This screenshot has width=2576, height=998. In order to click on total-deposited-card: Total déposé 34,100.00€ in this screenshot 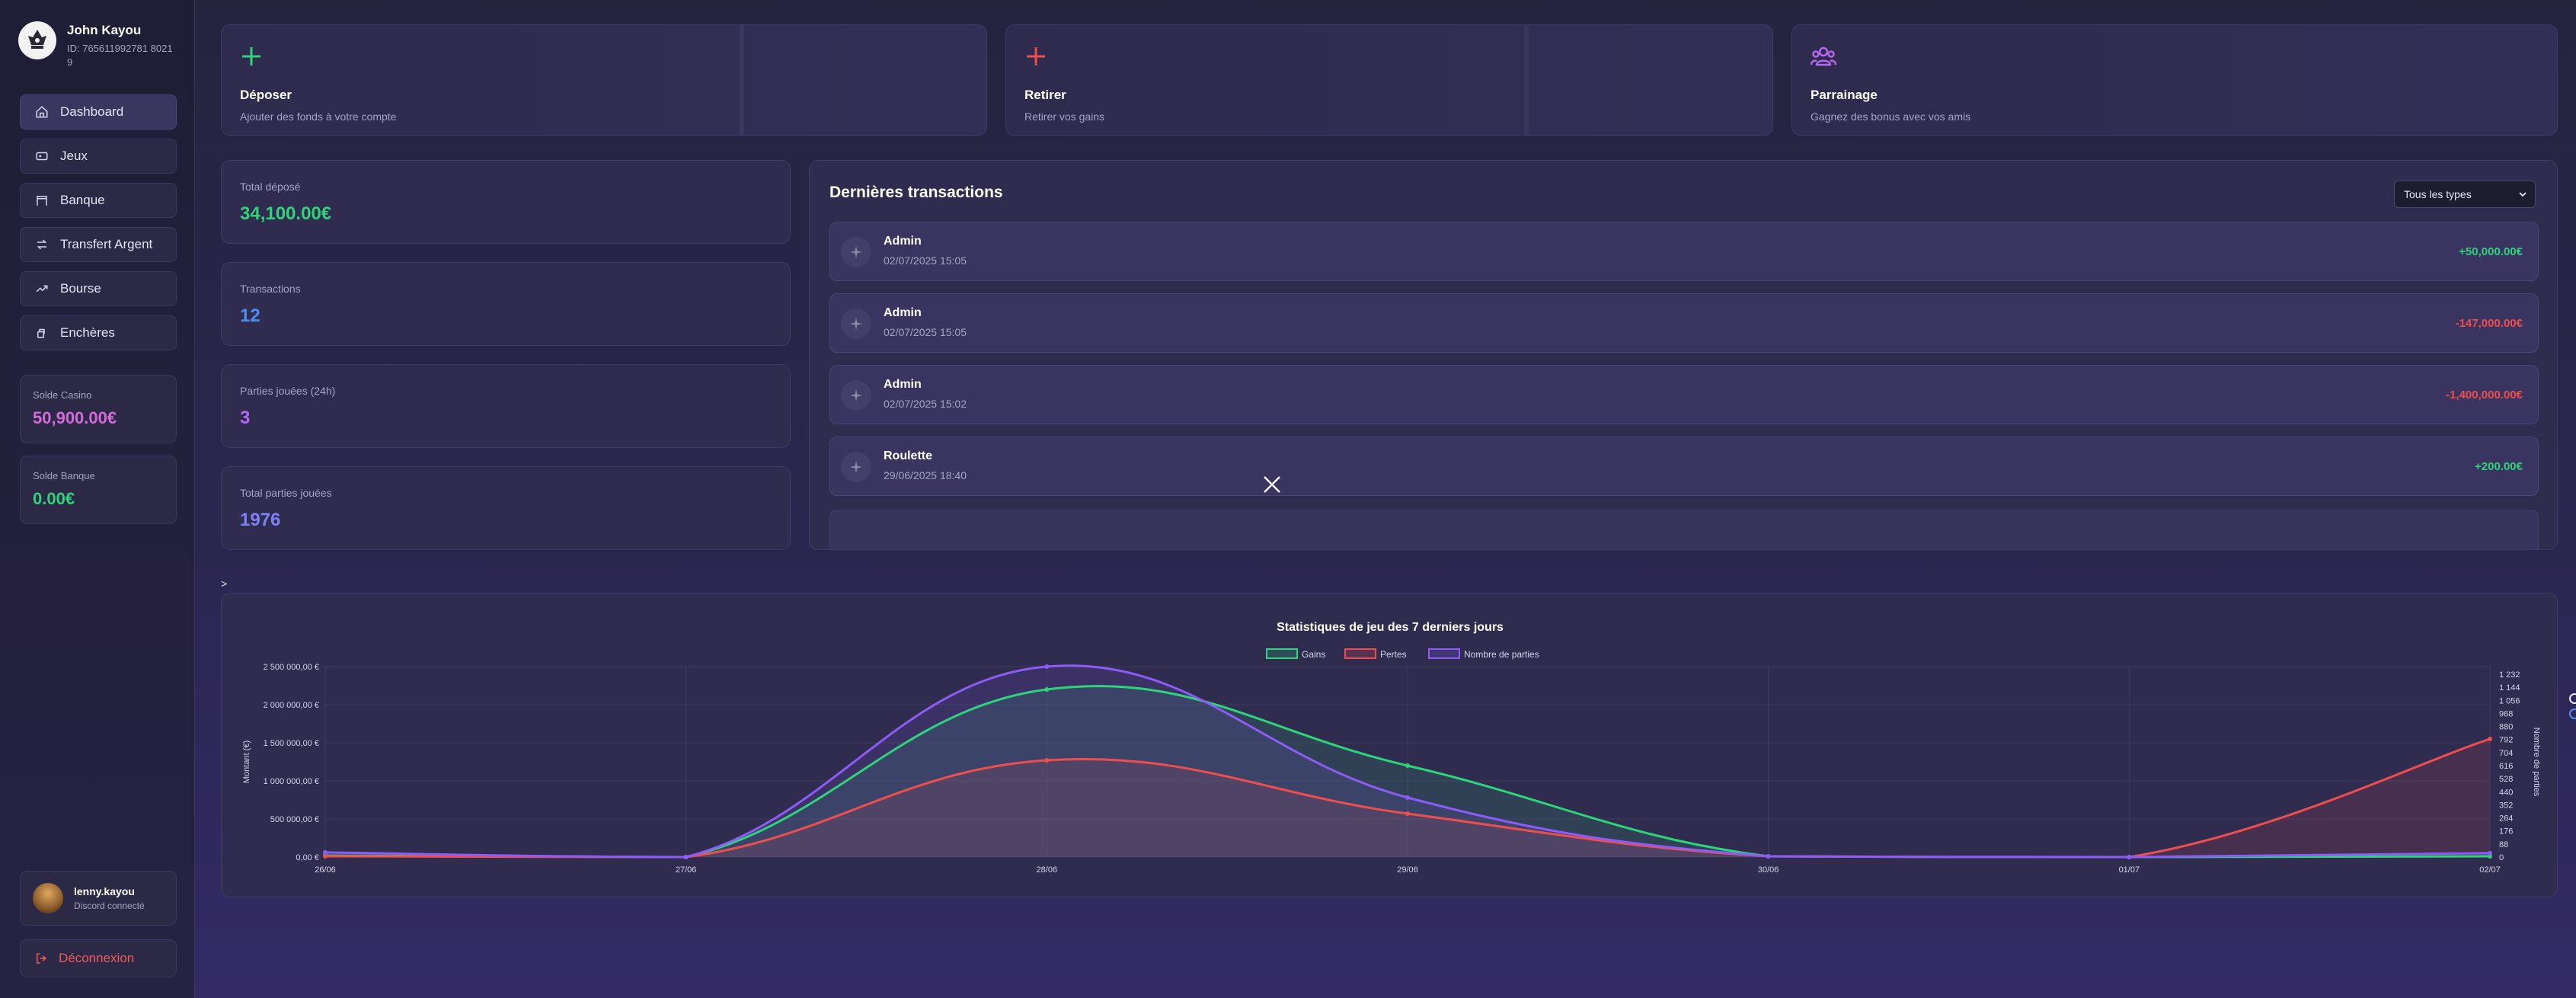, I will do `click(506, 202)`.